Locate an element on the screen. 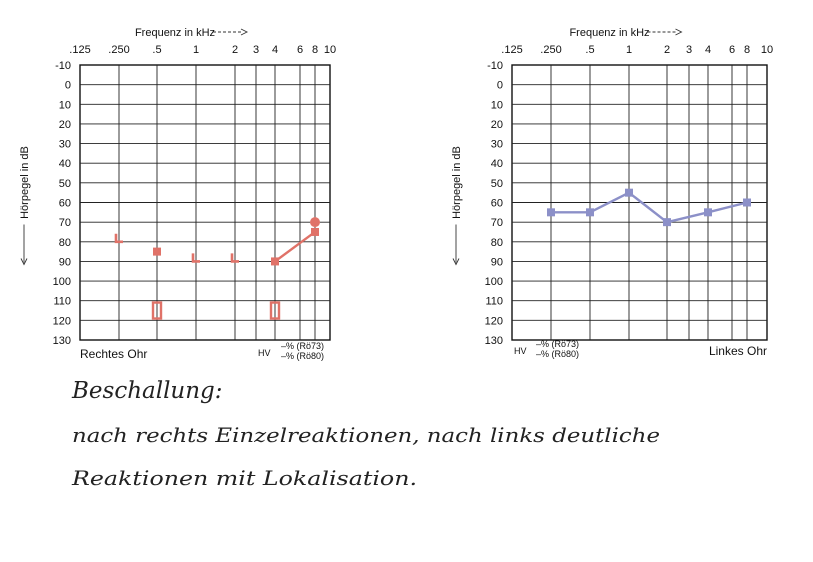  note-line-2: Reaktionen mit Lokalisation. is located at coordinates (244, 478).